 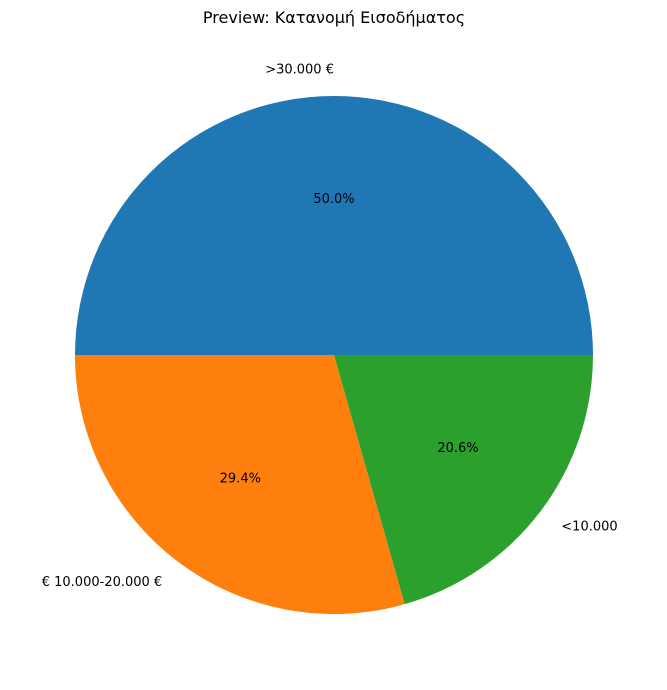 I want to click on slice-label: € 10.000-20.000 €, so click(x=102, y=582).